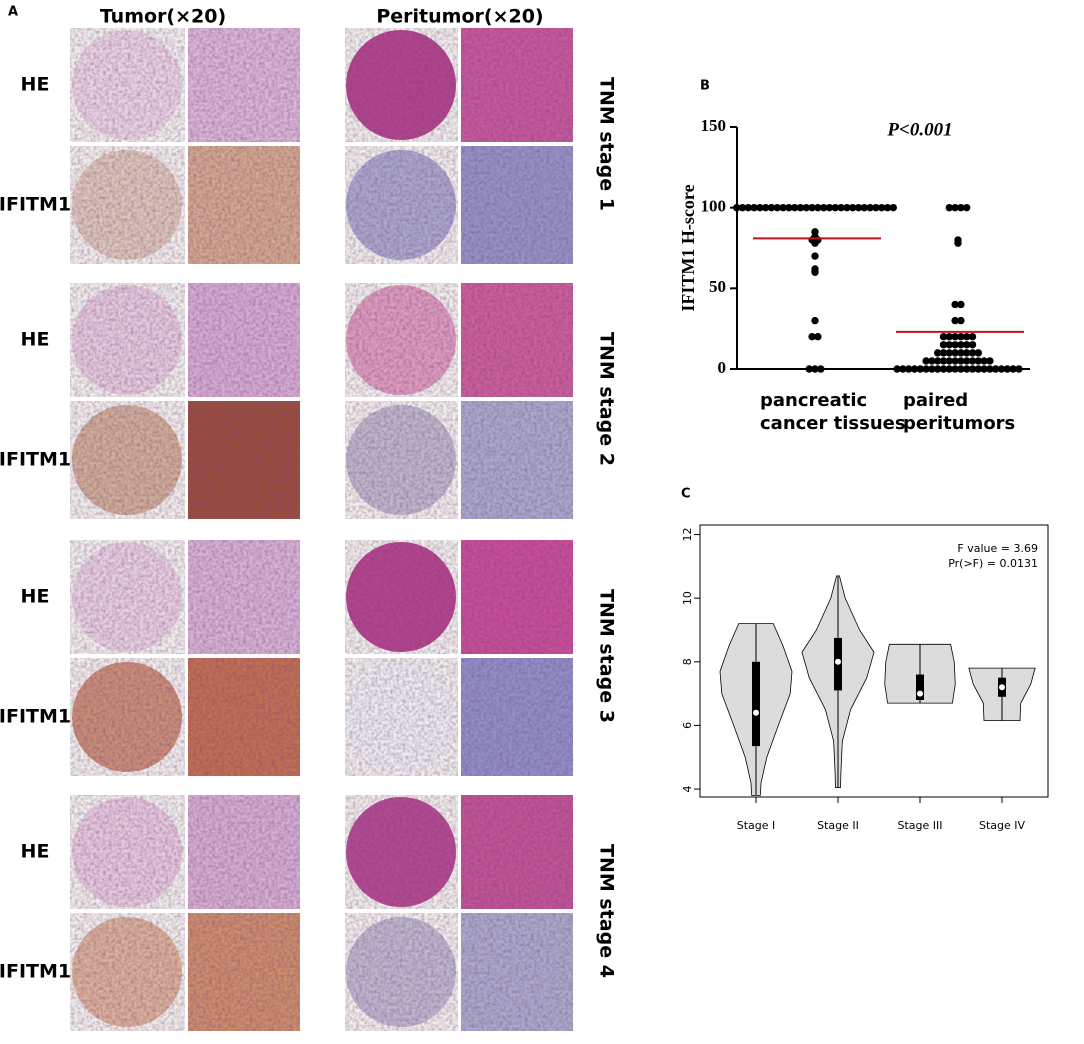 This screenshot has height=1044, width=1084. I want to click on x-tick-label: Stage II, so click(838, 825).